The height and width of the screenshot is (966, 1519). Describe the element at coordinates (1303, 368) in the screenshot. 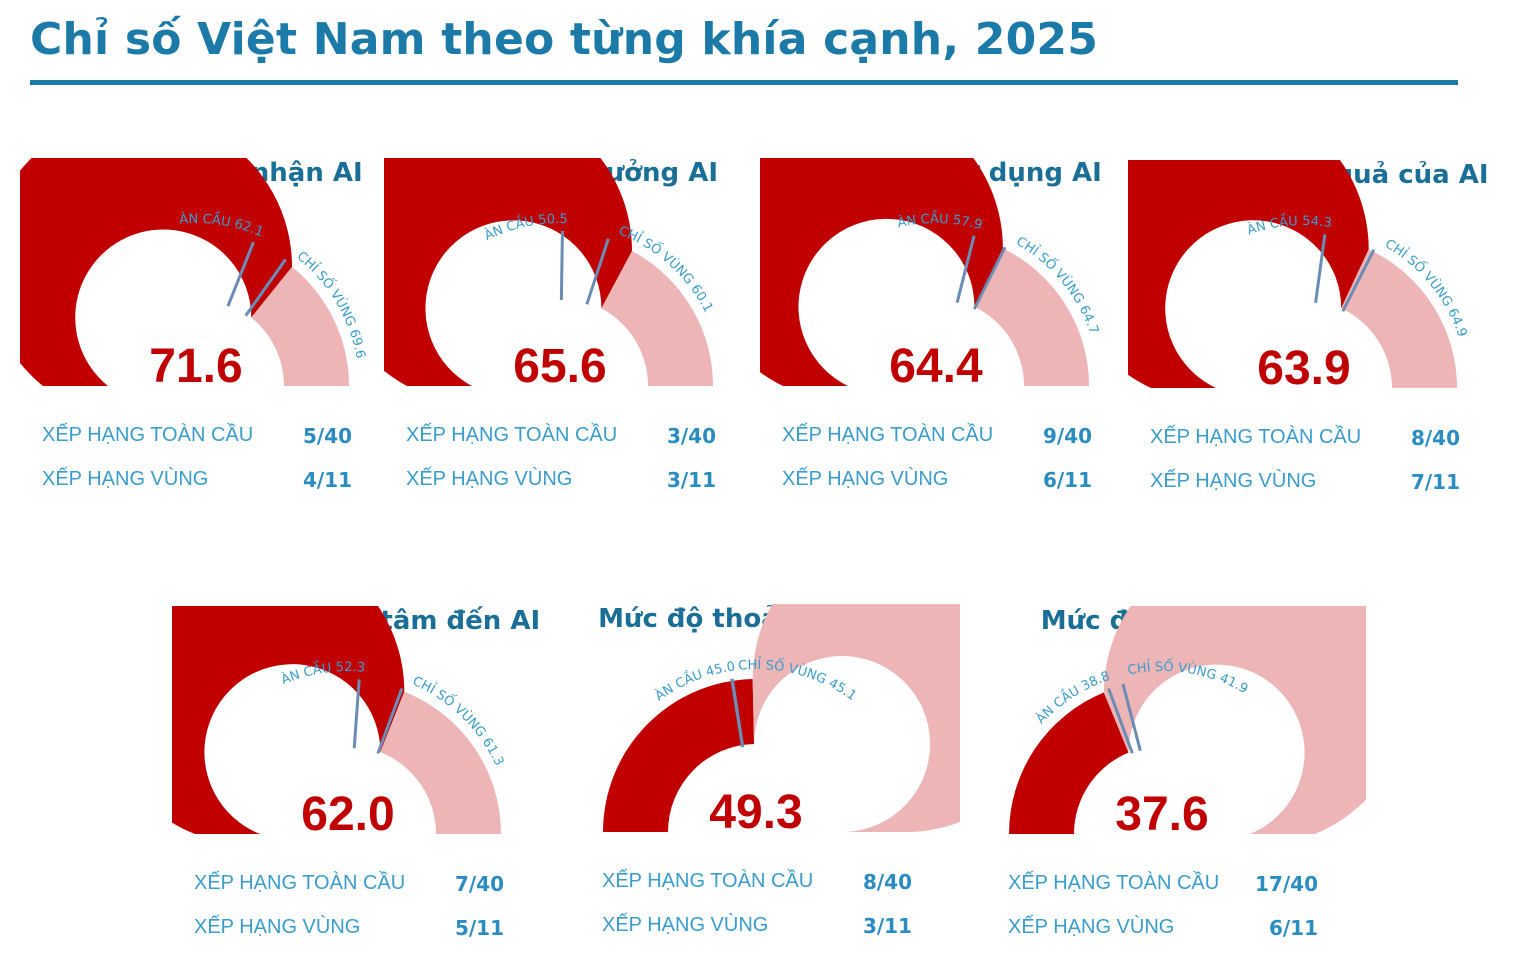

I see `gauge-value: 63.9` at that location.